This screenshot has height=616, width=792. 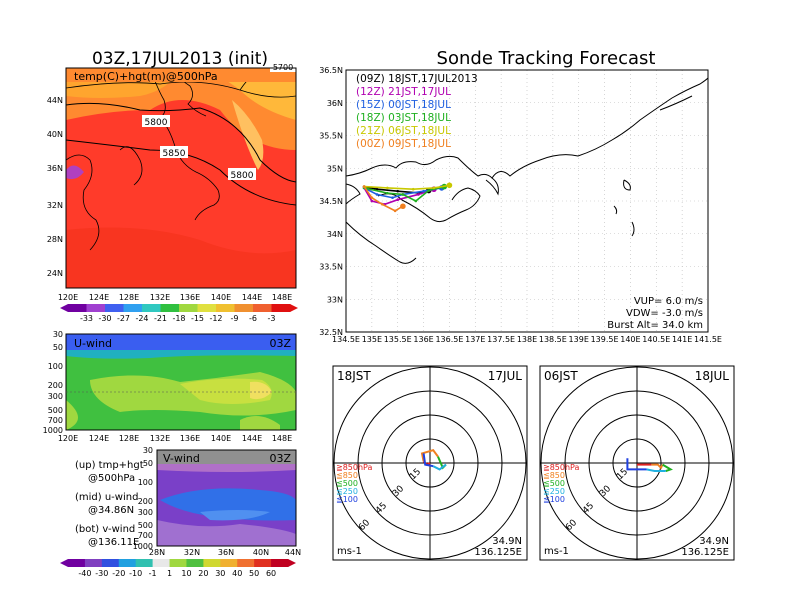 I want to click on wind-colorbar: -40 -30 -20 -10 -1 1 10 20 30 40 50 60, so click(x=178, y=568).